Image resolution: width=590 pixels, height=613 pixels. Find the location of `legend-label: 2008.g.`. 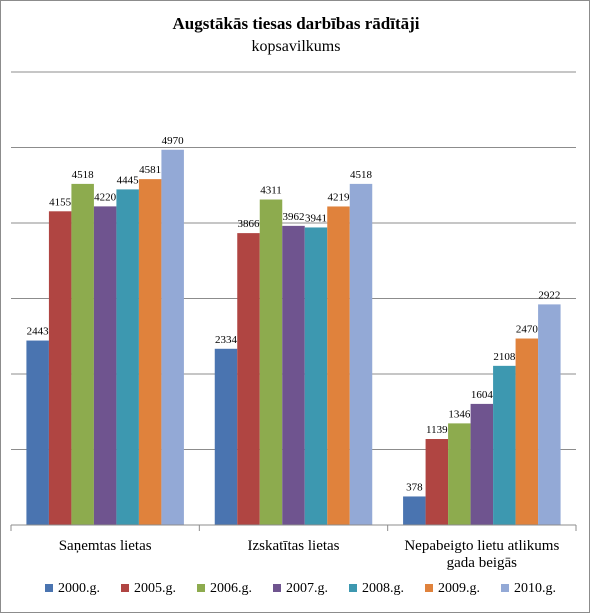

legend-label: 2008.g. is located at coordinates (383, 588).